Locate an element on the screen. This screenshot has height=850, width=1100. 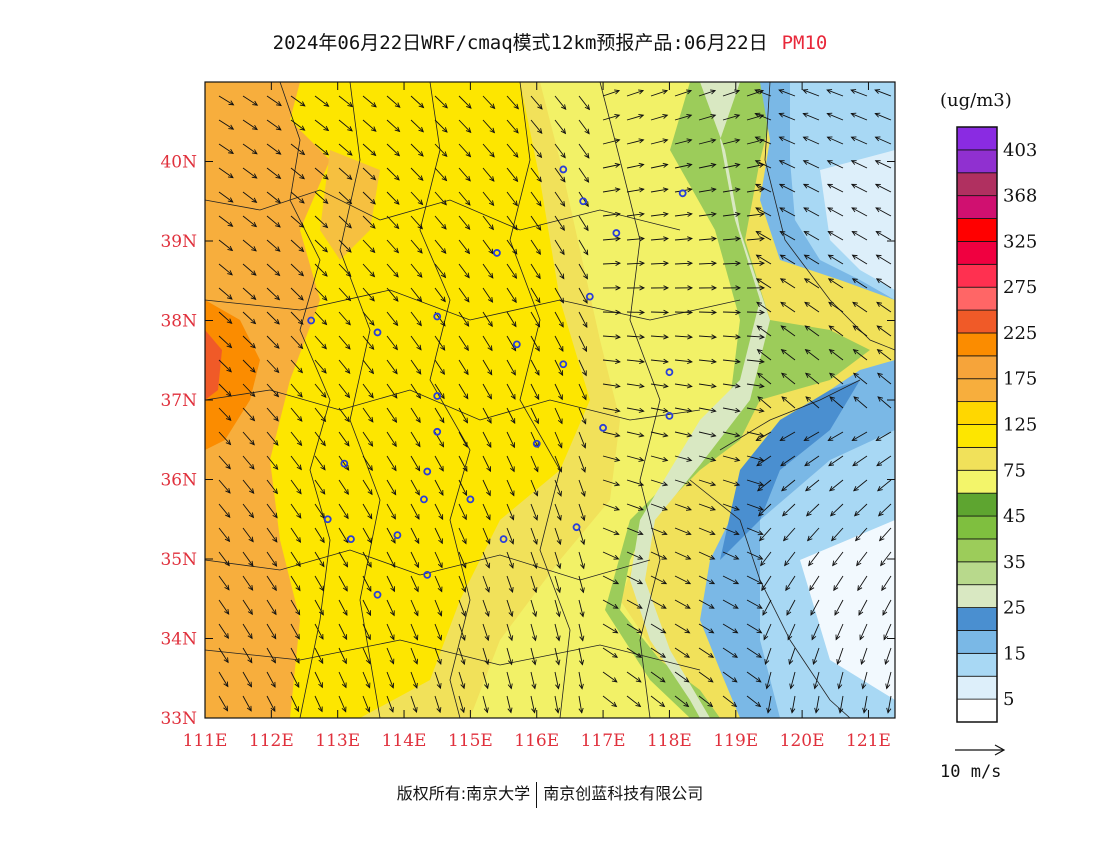
footer-separator is located at coordinates (537, 794).